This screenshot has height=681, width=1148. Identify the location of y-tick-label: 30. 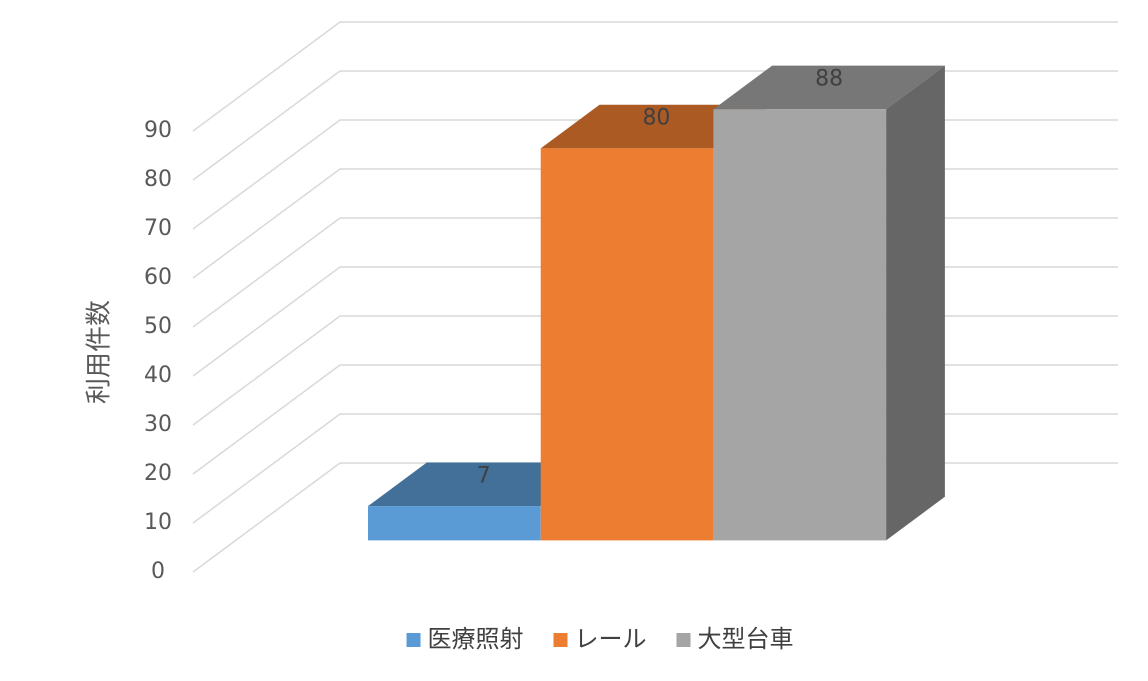
(158, 424).